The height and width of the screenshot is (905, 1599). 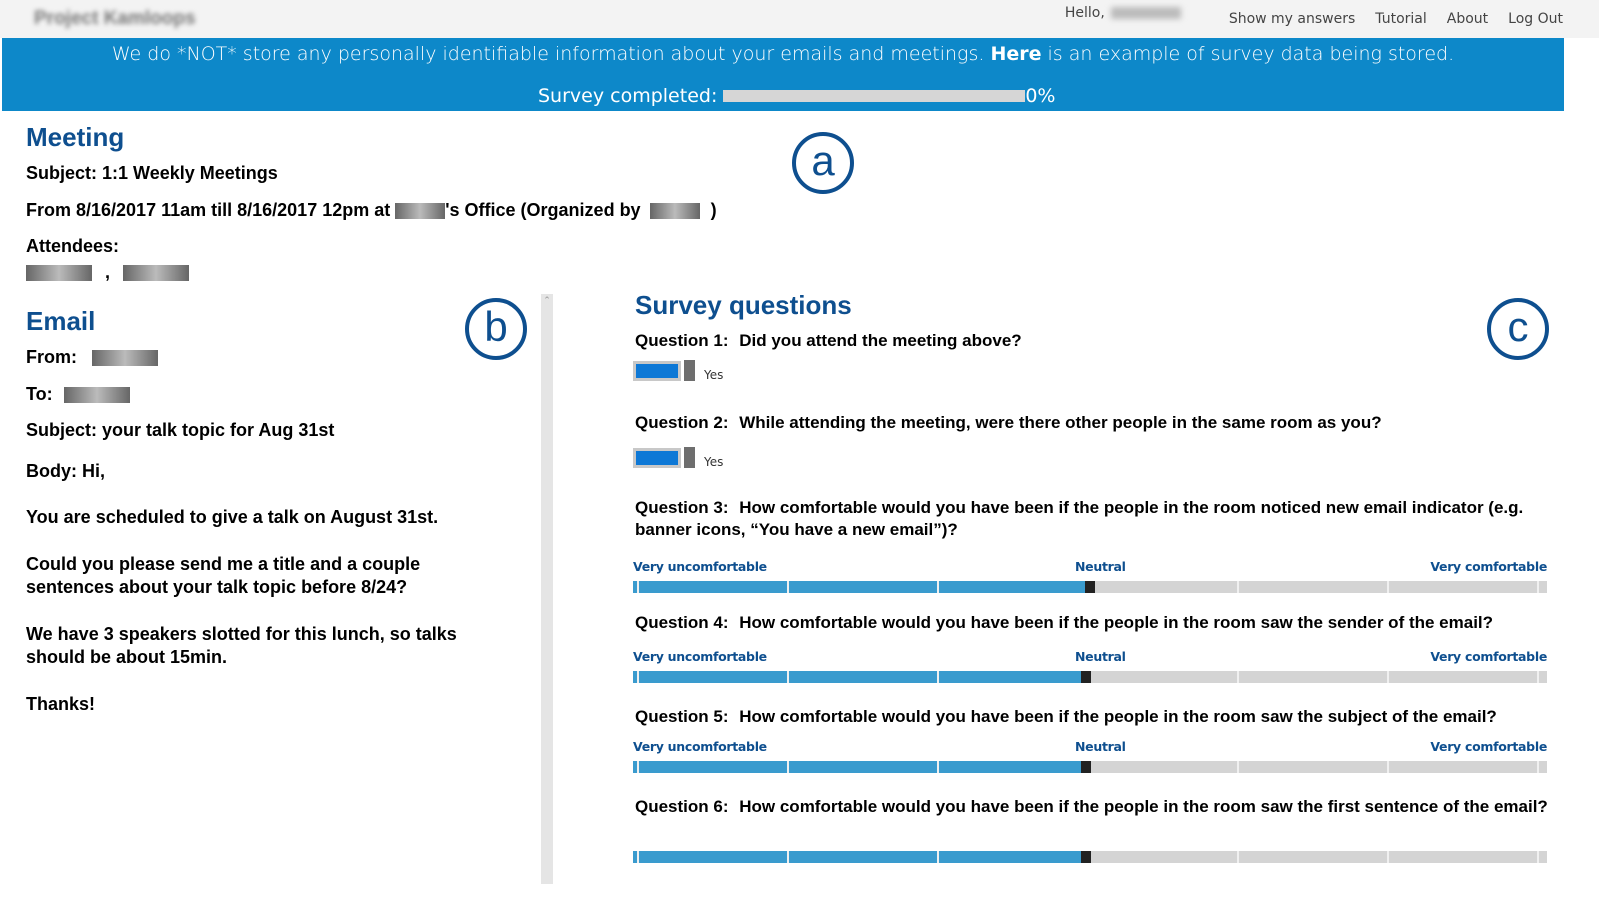 What do you see at coordinates (1401, 19) in the screenshot?
I see `tutorial-link: Tutorial` at bounding box center [1401, 19].